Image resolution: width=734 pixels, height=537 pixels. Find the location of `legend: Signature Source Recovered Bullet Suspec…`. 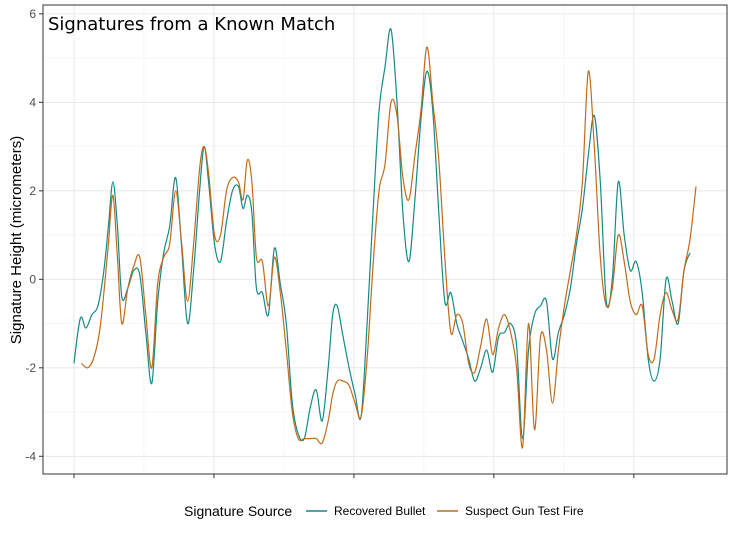

legend: Signature Source Recovered Bullet Suspec… is located at coordinates (384, 511).